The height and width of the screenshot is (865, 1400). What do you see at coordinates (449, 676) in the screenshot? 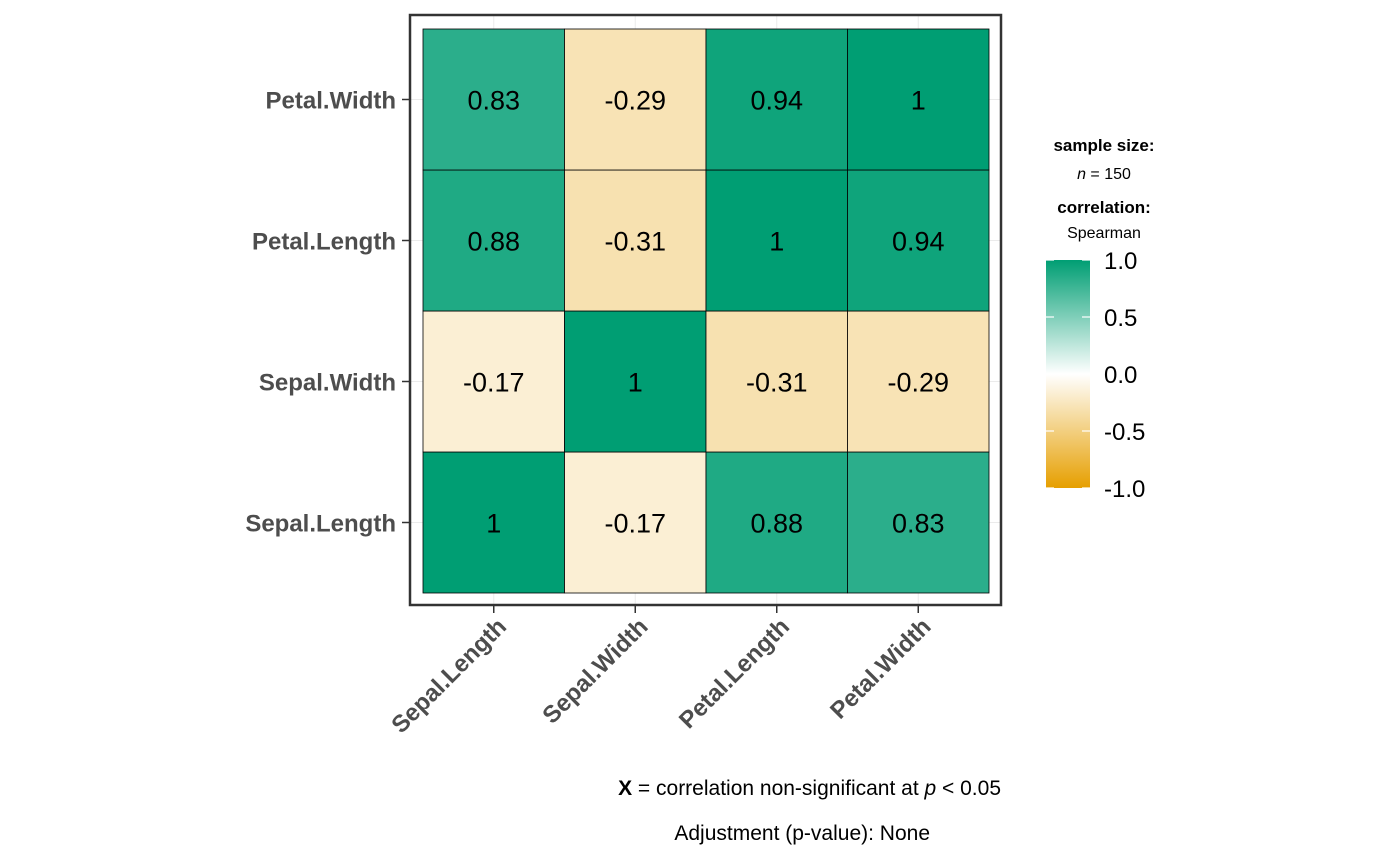
I see `x-tick-label-sepal-length: Sepal.Length` at bounding box center [449, 676].